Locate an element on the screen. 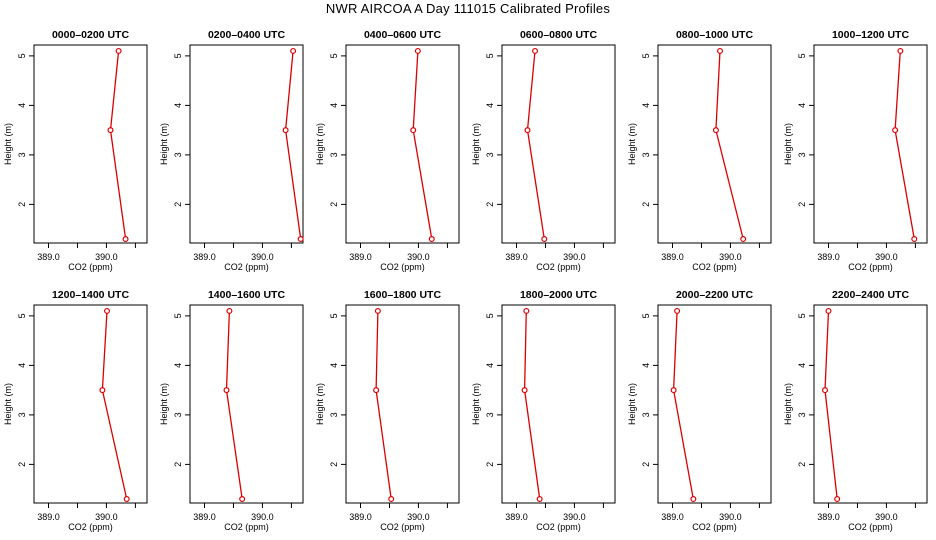  panel-title: 0400–0600 UTC is located at coordinates (402, 35).